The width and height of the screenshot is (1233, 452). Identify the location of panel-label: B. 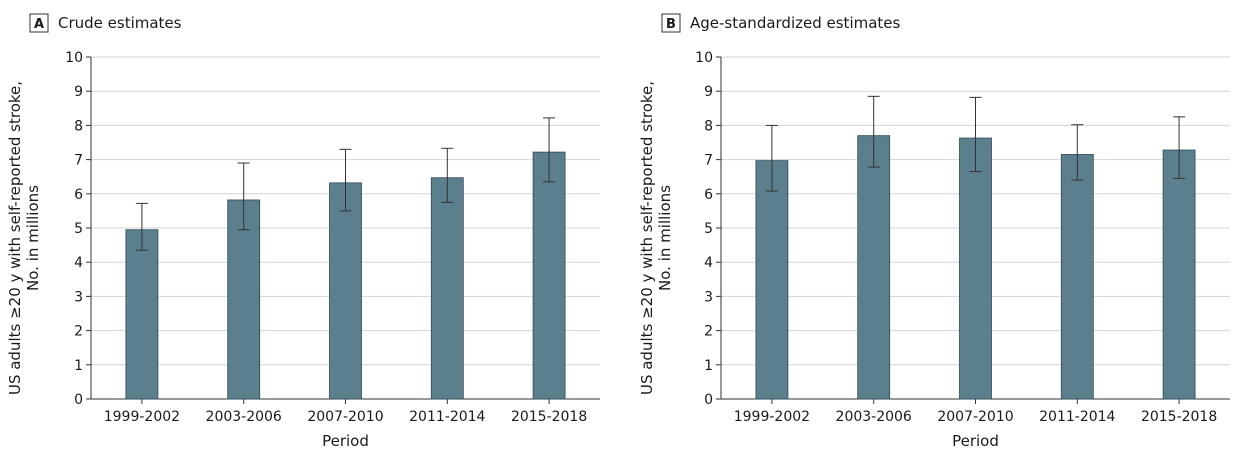
(671, 24).